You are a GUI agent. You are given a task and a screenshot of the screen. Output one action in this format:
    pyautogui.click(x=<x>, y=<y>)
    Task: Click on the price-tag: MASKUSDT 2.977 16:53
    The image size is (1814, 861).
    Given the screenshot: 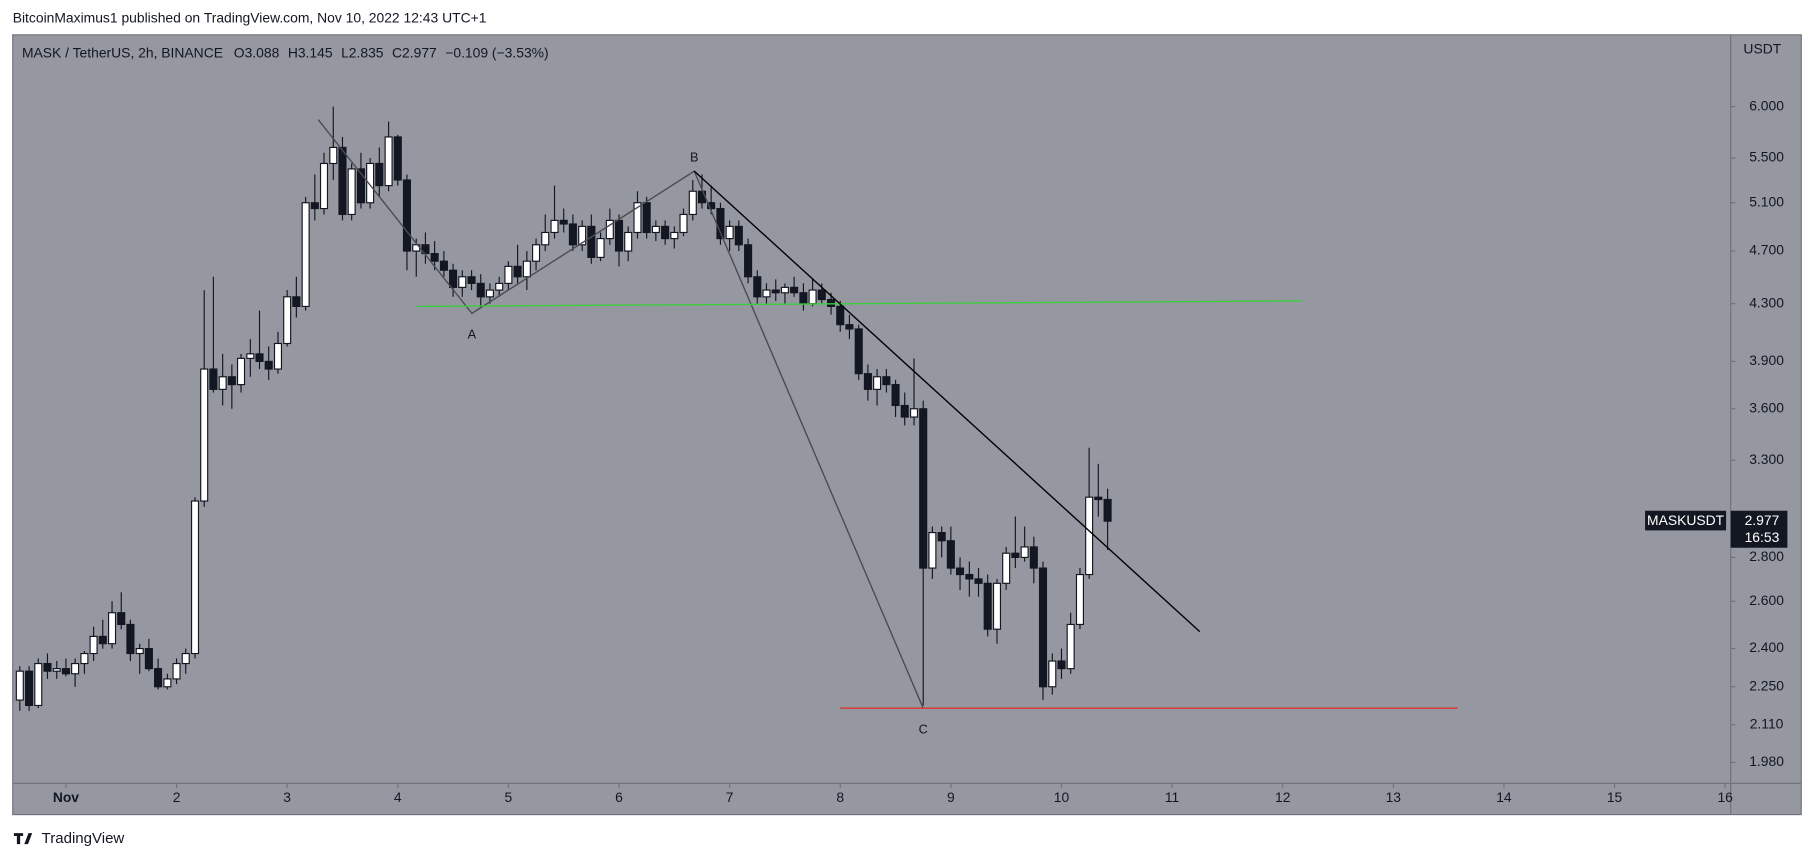 What is the action you would take?
    pyautogui.click(x=1716, y=529)
    